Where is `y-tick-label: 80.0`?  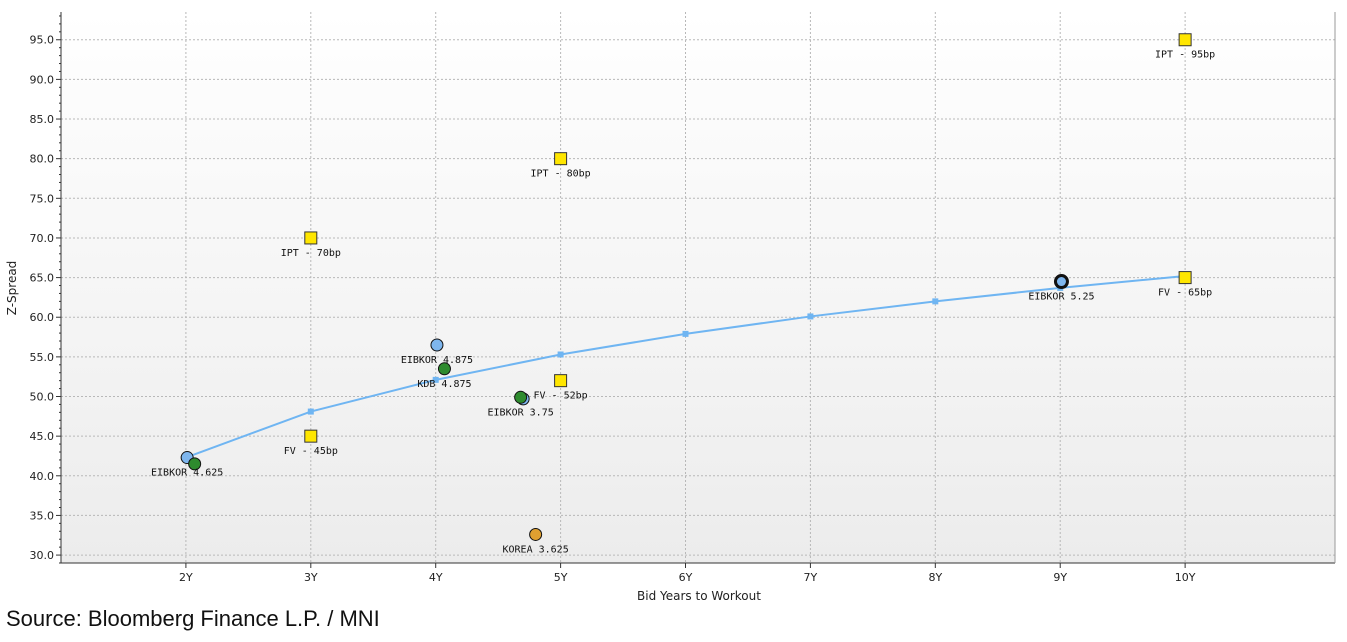 y-tick-label: 80.0 is located at coordinates (42, 159).